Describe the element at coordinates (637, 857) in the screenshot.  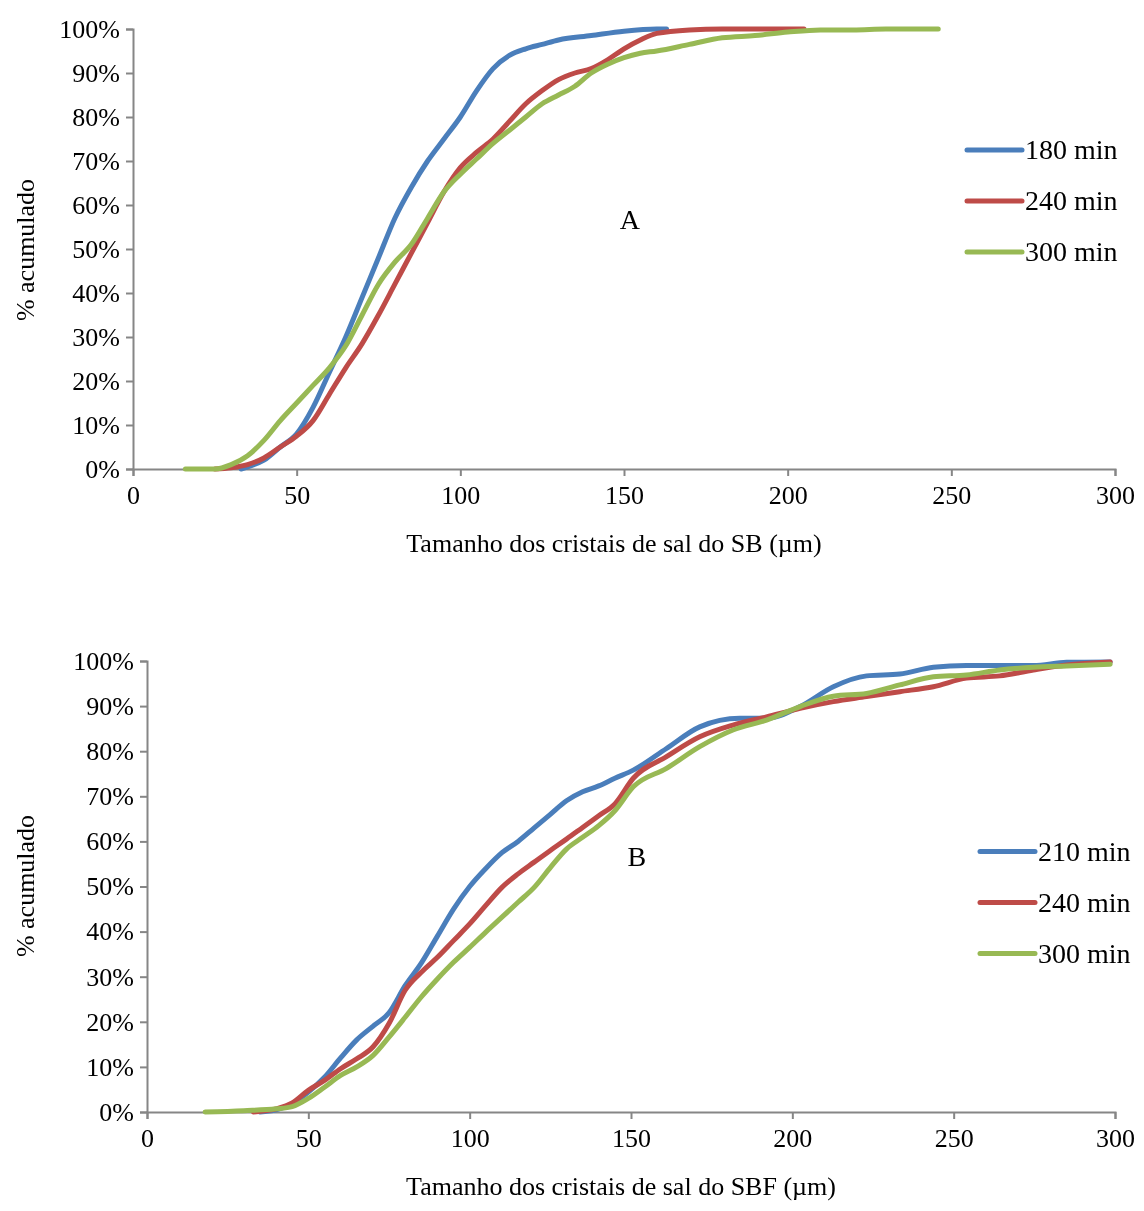
I see `annotation: B` at that location.